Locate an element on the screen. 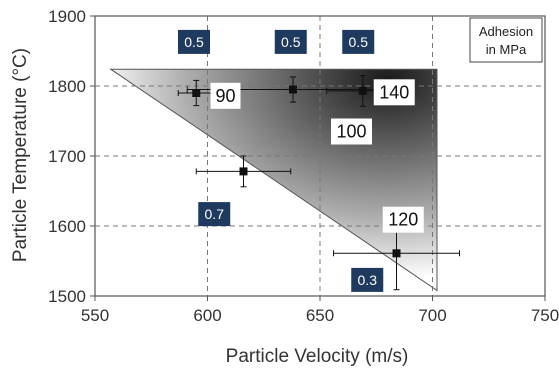  region-label-2: 100 is located at coordinates (351, 132).